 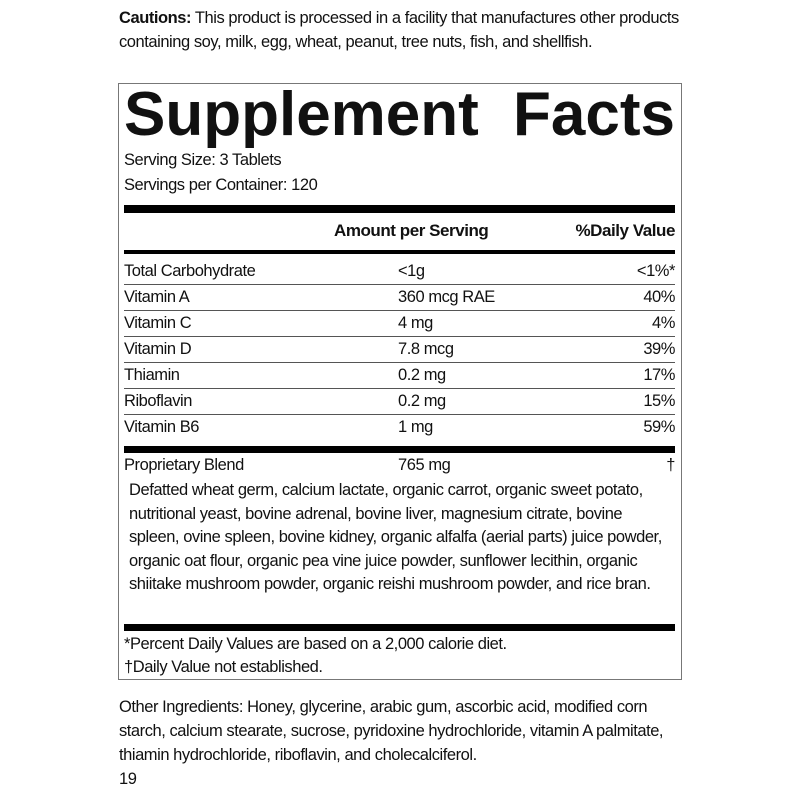 What do you see at coordinates (659, 401) in the screenshot?
I see `nutrient-dv: 15%` at bounding box center [659, 401].